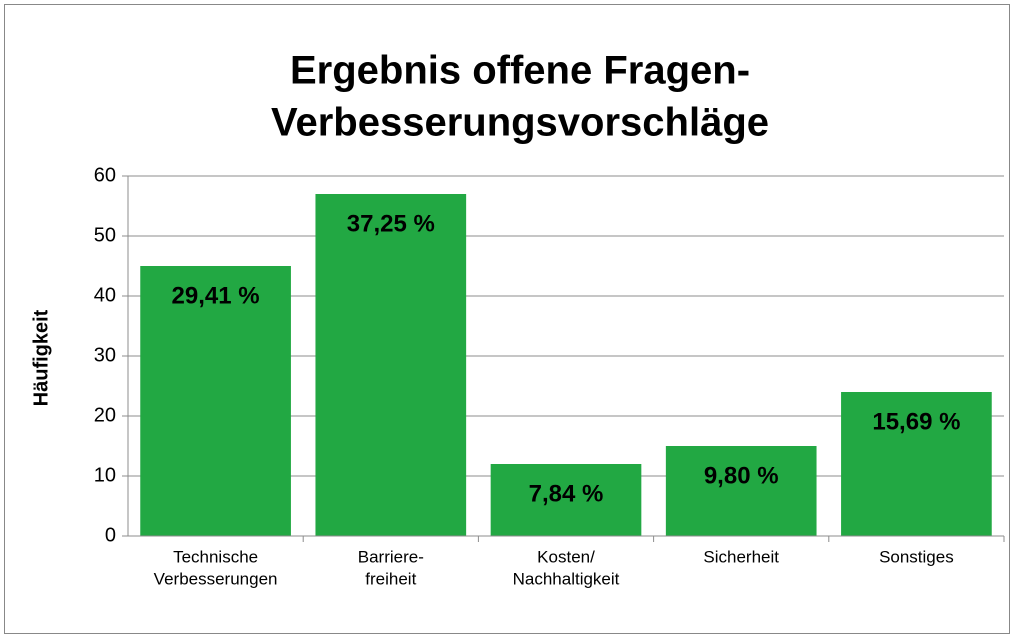  Describe the element at coordinates (390, 578) in the screenshot. I see `x-tick-label: freiheit` at that location.